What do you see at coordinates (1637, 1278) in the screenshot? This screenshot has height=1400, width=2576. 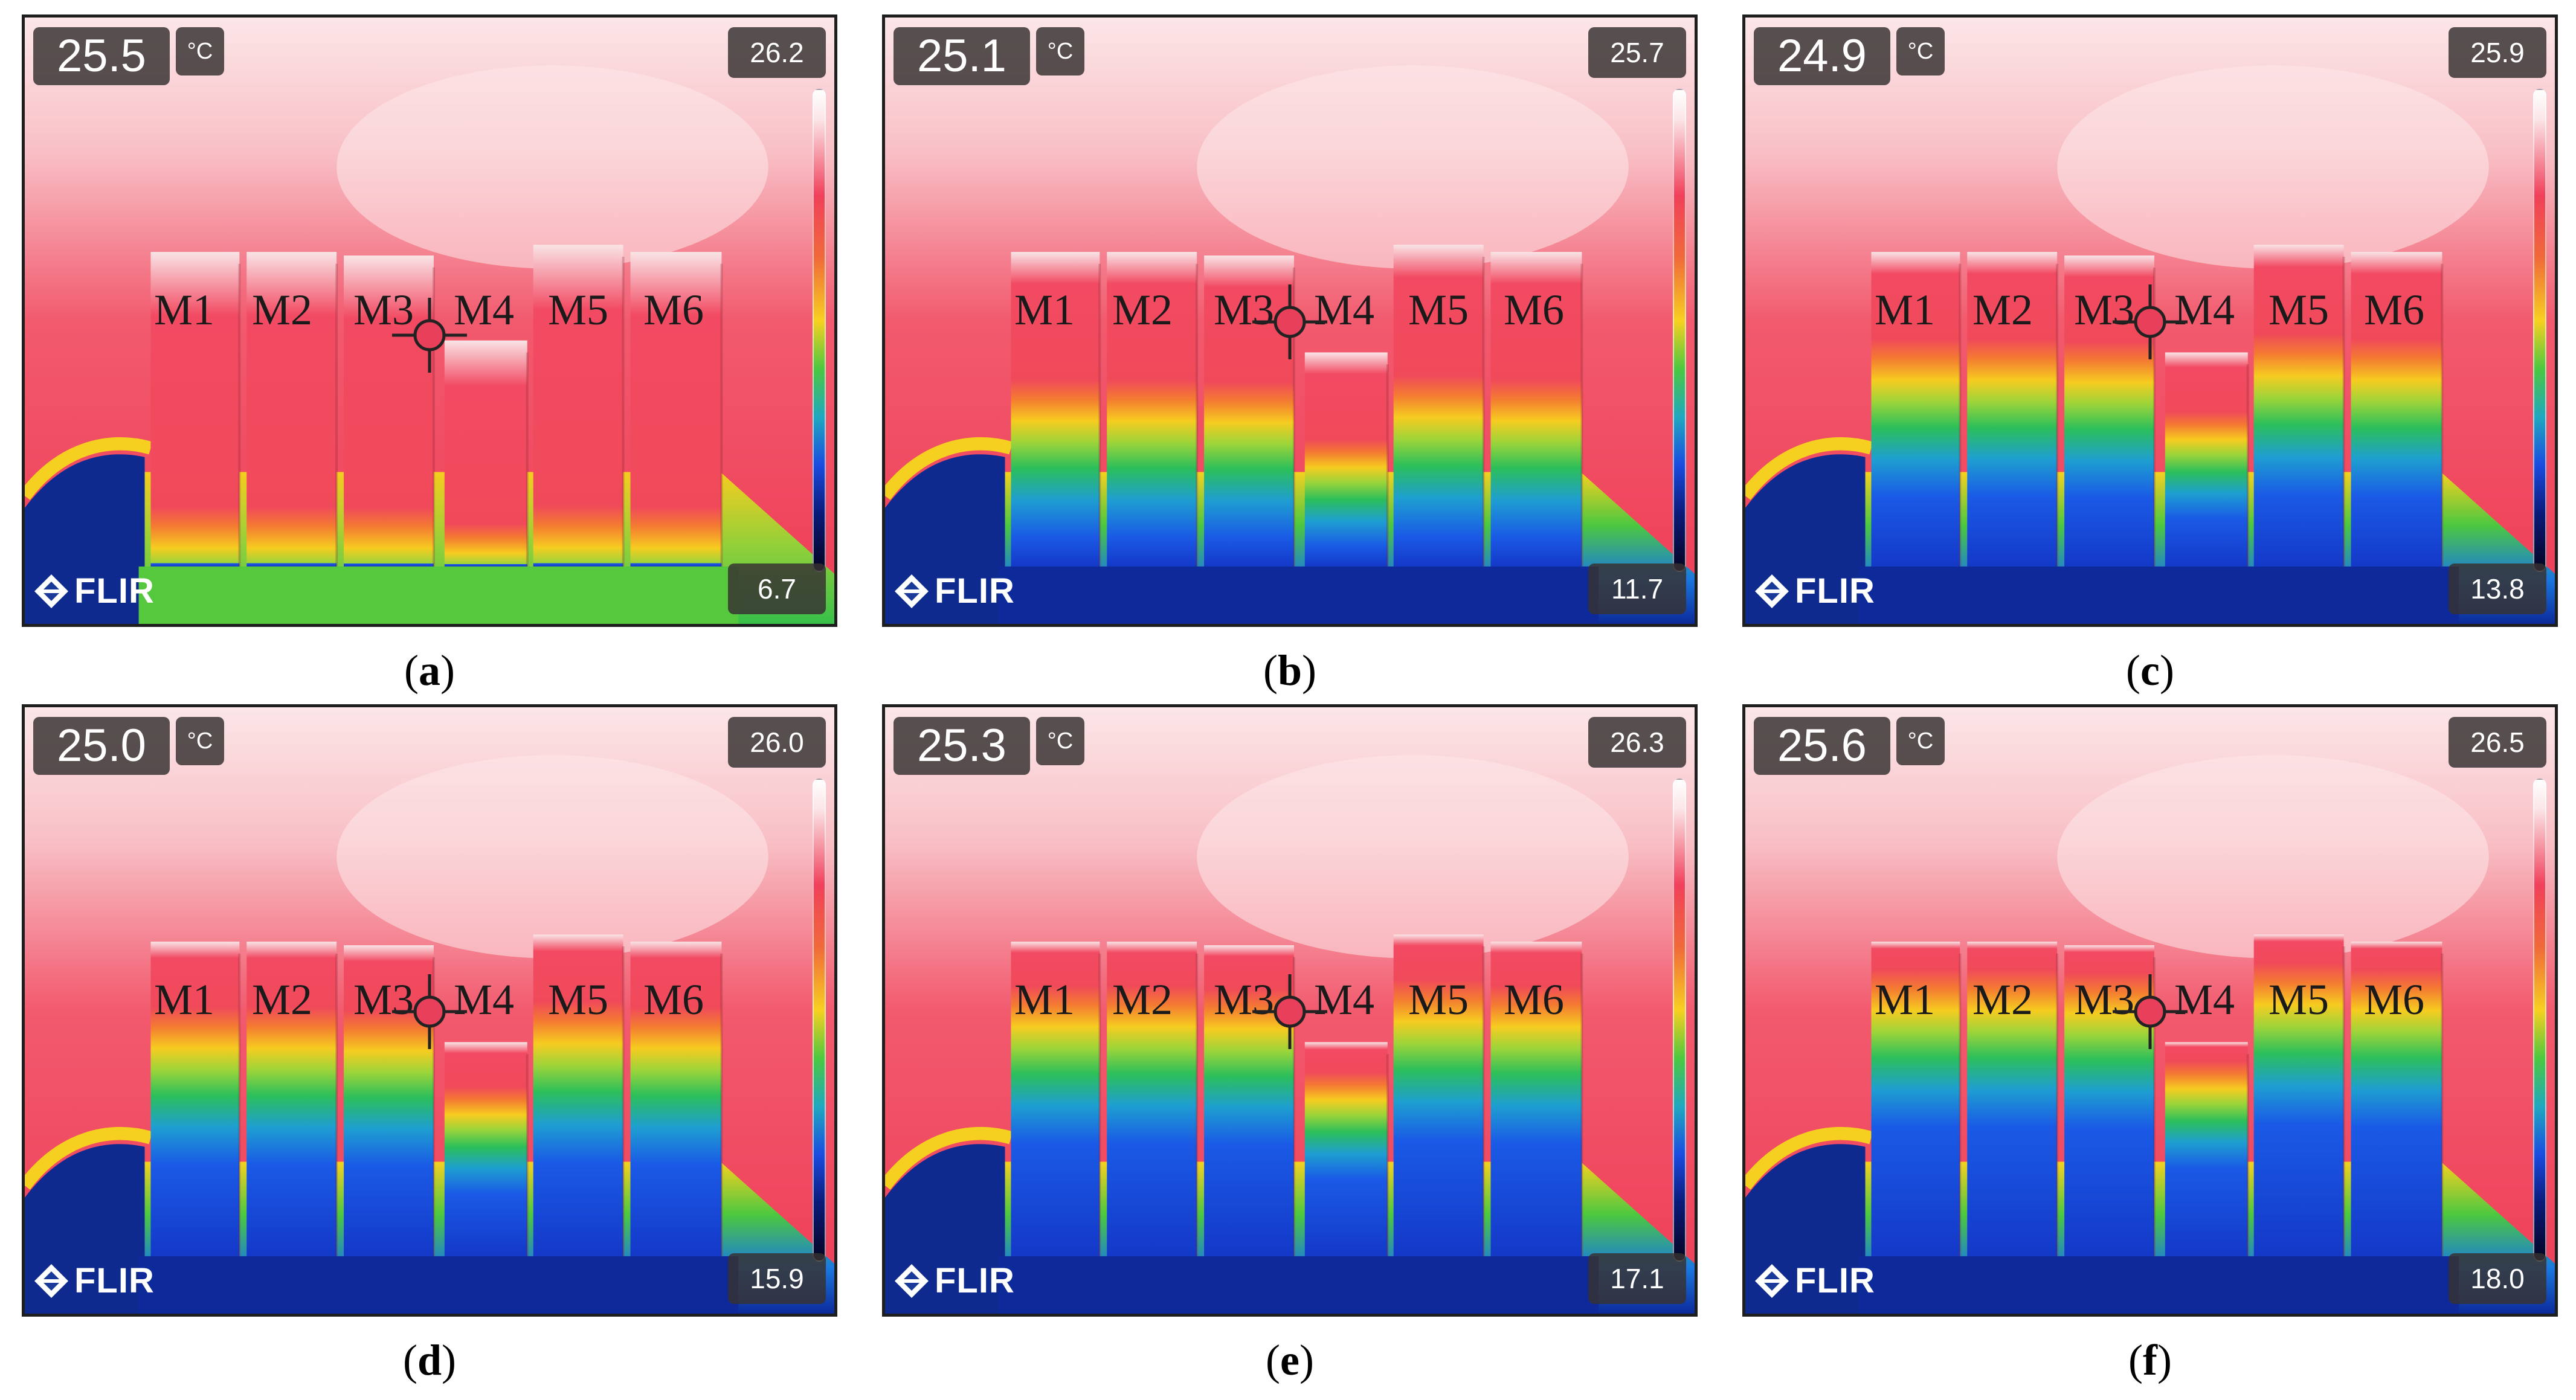 I see `scale-min-value: 17.1` at bounding box center [1637, 1278].